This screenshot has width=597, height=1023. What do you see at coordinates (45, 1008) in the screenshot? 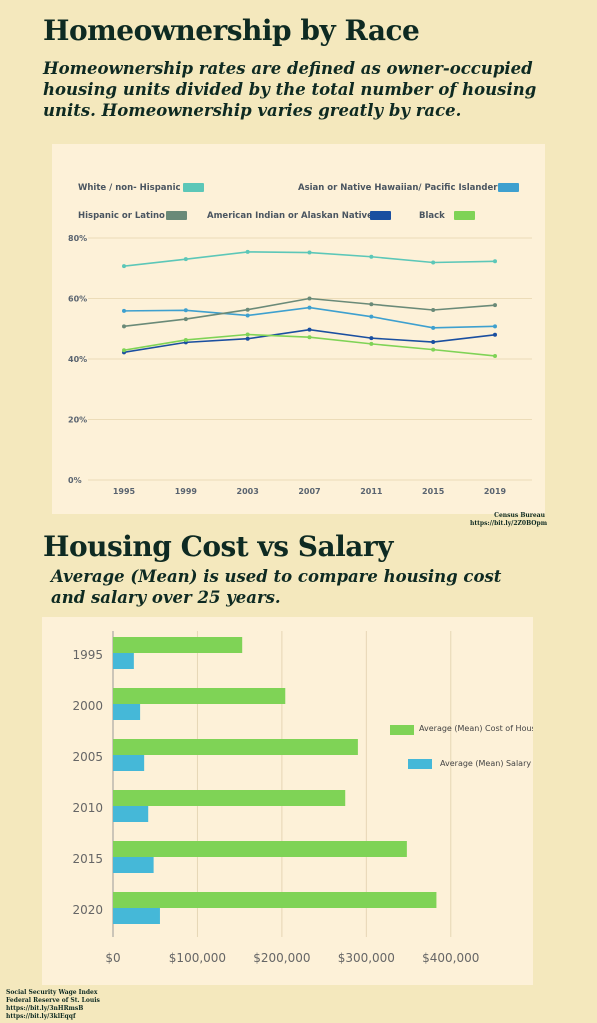
I see `source-link: https://bit.ly/3nHRmsB` at bounding box center [45, 1008].